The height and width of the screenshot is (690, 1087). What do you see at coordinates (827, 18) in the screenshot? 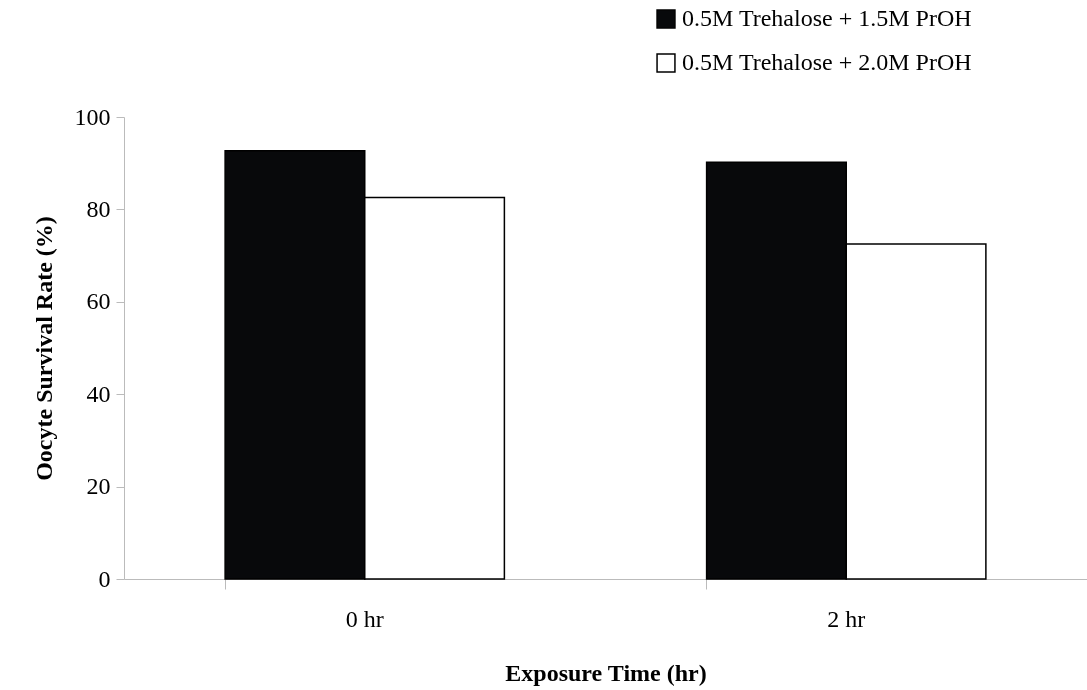
I see `legend-label: 0.5M Trehalose + 1.5M PrOH` at bounding box center [827, 18].